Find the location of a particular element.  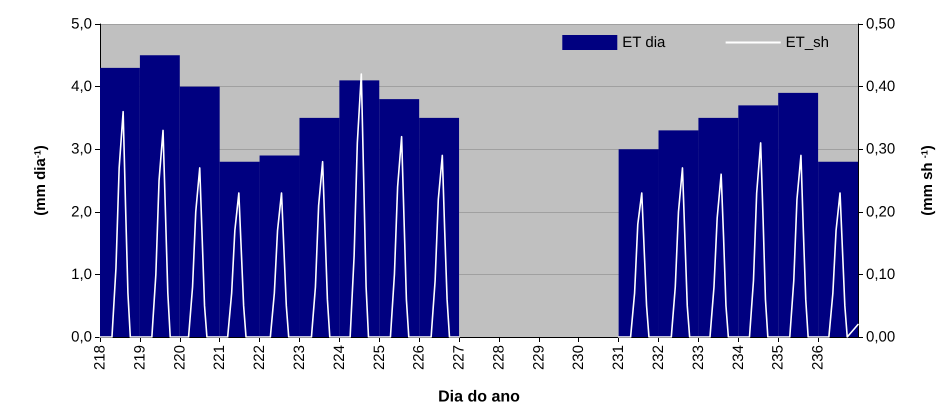

y-tick-label: 1,0 is located at coordinates (81, 274).